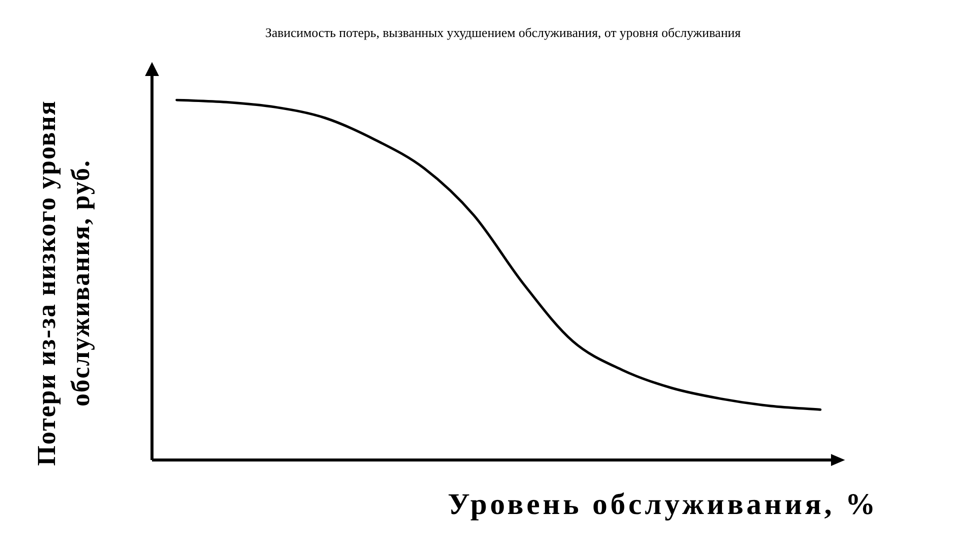  What do you see at coordinates (503, 33) in the screenshot?
I see `chart-title: Зависимость потерь, вызванных ухудшением обслуживания, от уровня обслуживания` at bounding box center [503, 33].